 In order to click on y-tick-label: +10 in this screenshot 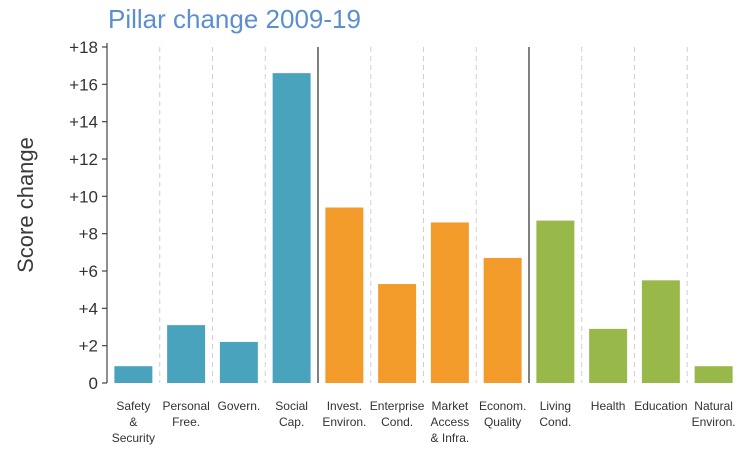, I will do `click(83, 196)`.